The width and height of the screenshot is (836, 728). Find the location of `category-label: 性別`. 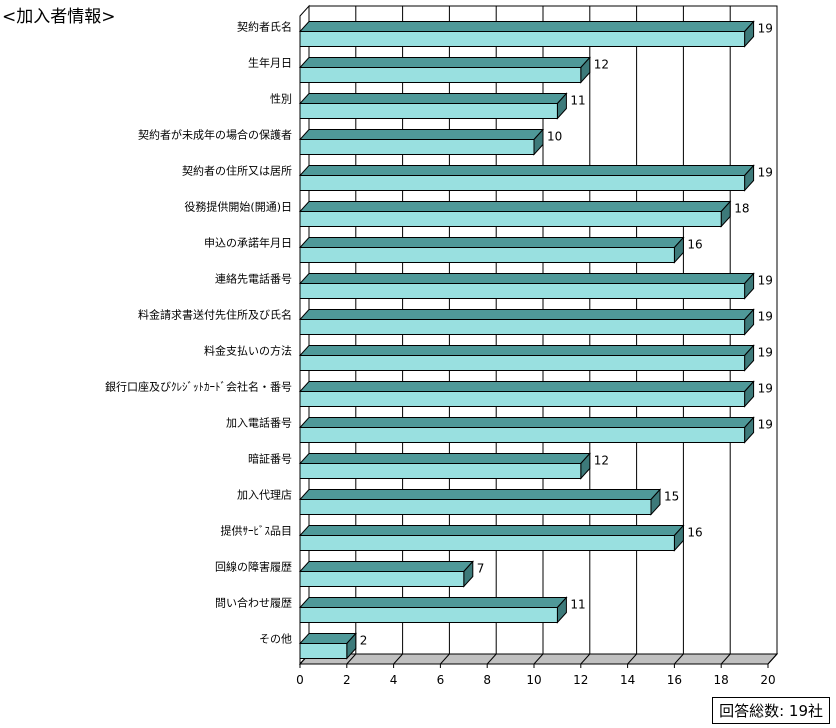

category-label: 性別 is located at coordinates (281, 99).